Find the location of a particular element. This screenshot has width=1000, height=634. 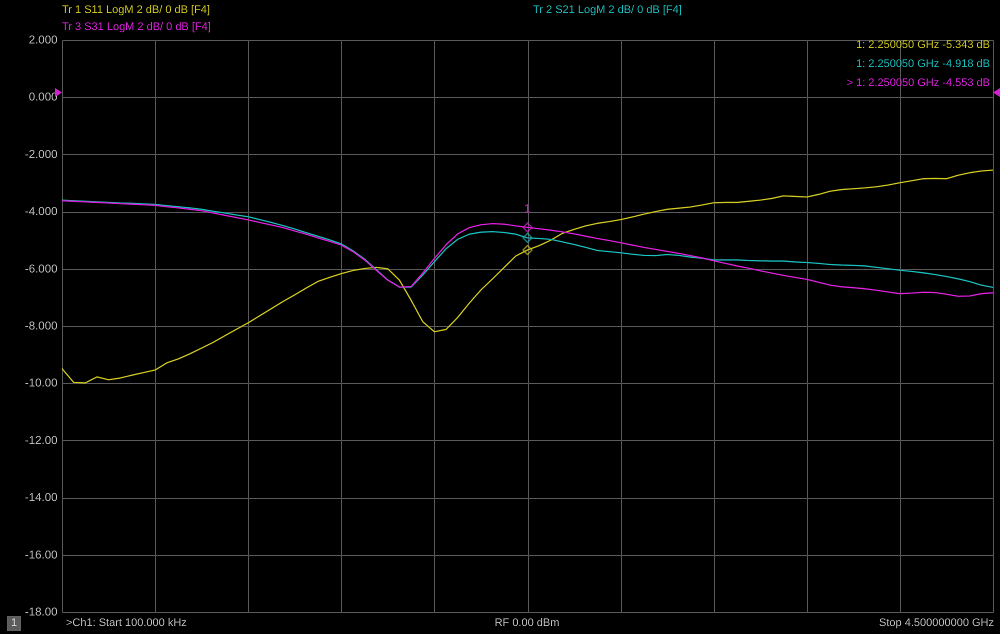

y-tick-label: -14.00 is located at coordinates (41, 498).